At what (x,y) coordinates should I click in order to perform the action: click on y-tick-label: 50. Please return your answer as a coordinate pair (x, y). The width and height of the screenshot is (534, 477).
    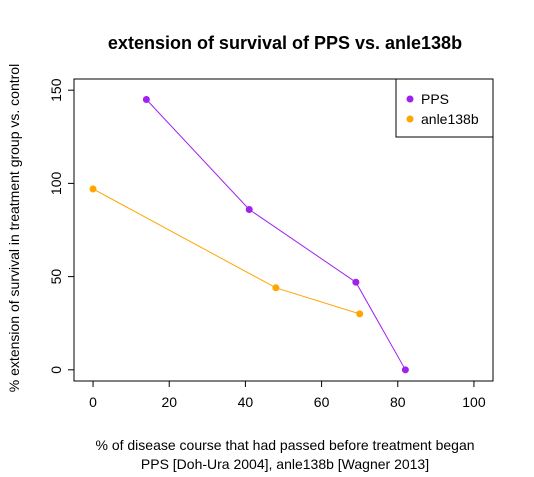
    Looking at the image, I should click on (56, 277).